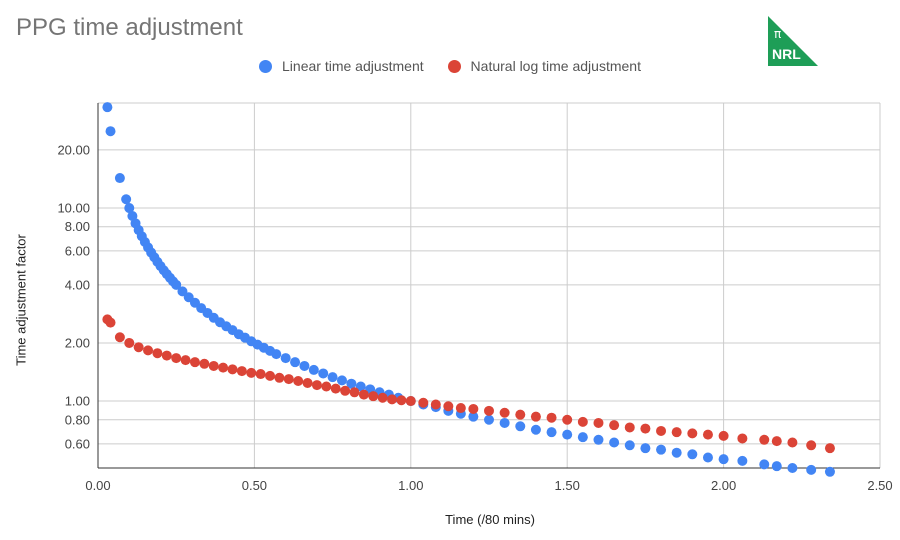  Describe the element at coordinates (544, 66) in the screenshot. I see `legend-item-natural-log: Natural log time adjustment` at that location.